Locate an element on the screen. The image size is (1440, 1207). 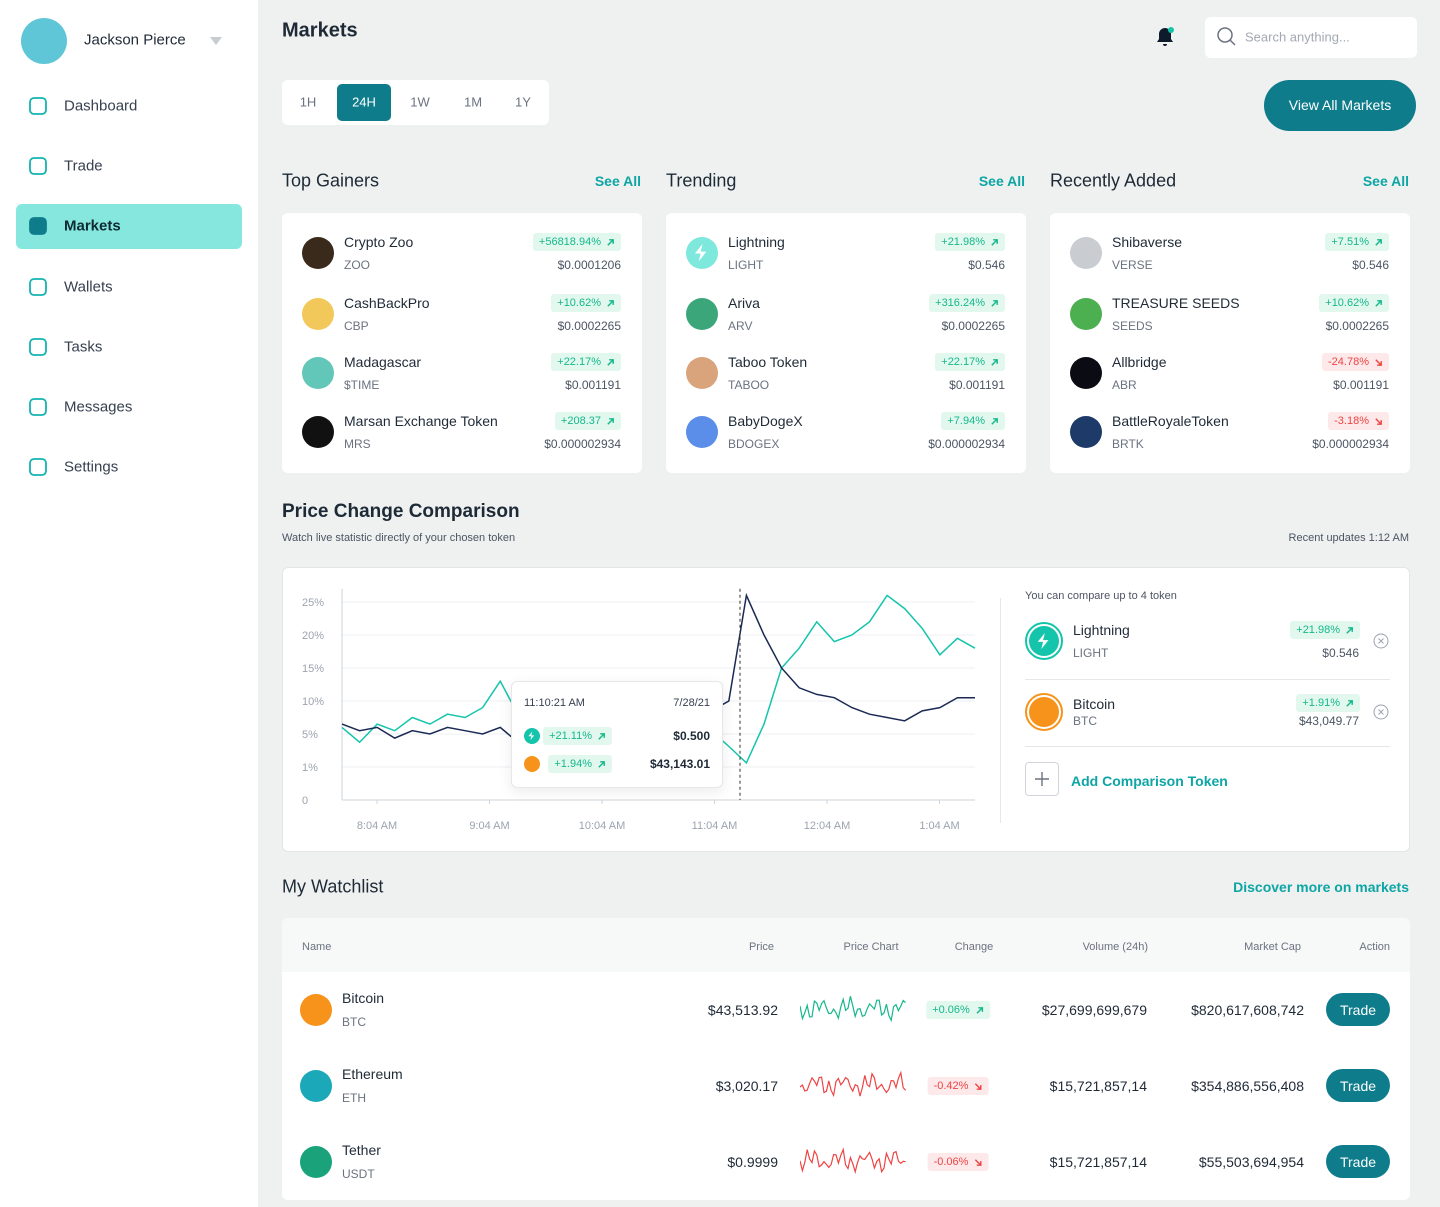
change-text: -24.78% is located at coordinates (1348, 362).